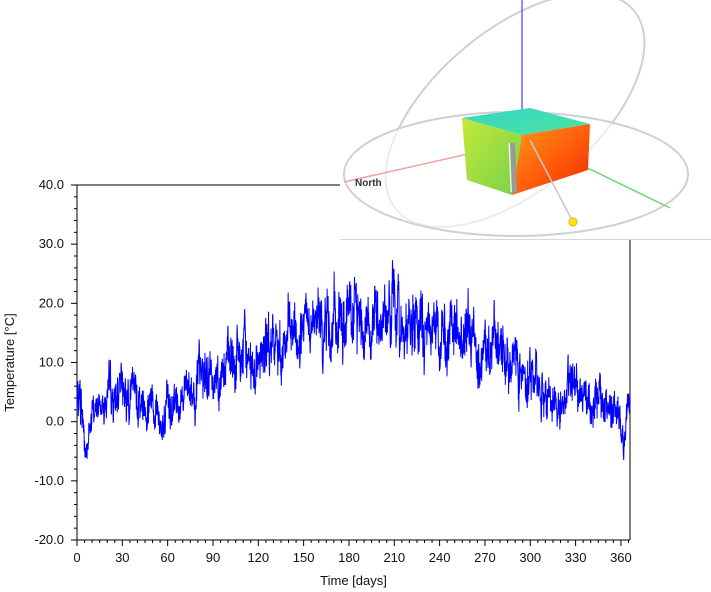  What do you see at coordinates (349, 557) in the screenshot?
I see `x-tick-label: 180` at bounding box center [349, 557].